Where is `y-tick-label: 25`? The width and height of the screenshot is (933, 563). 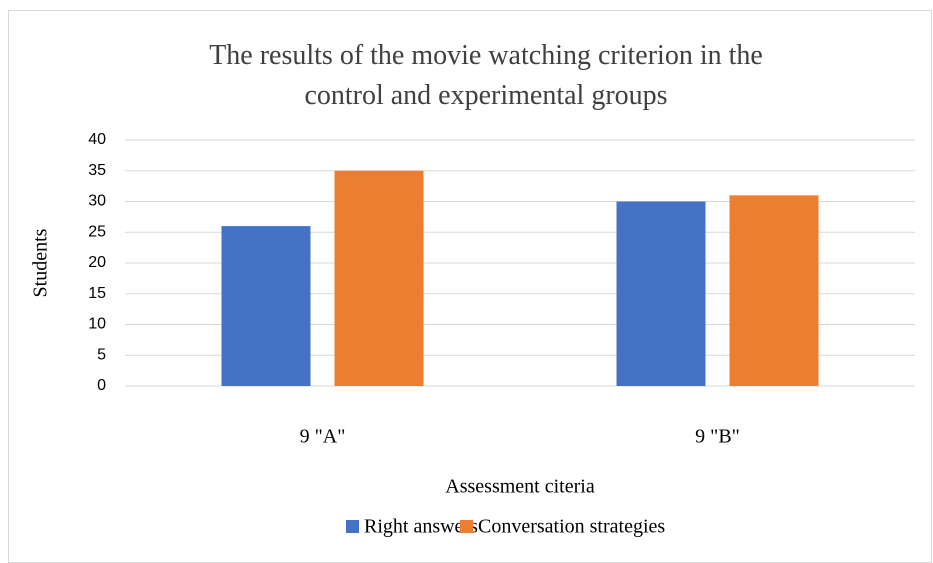
y-tick-label: 25 is located at coordinates (97, 231).